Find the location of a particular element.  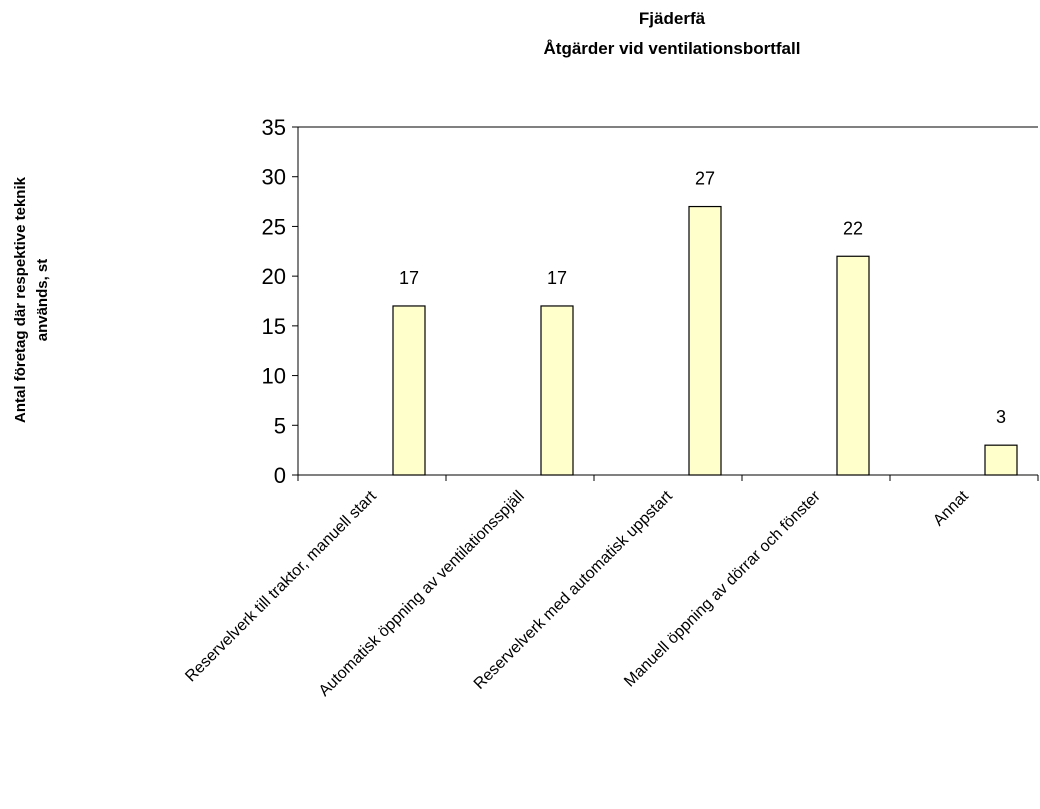

y-tick-label: 0 is located at coordinates (280, 475).